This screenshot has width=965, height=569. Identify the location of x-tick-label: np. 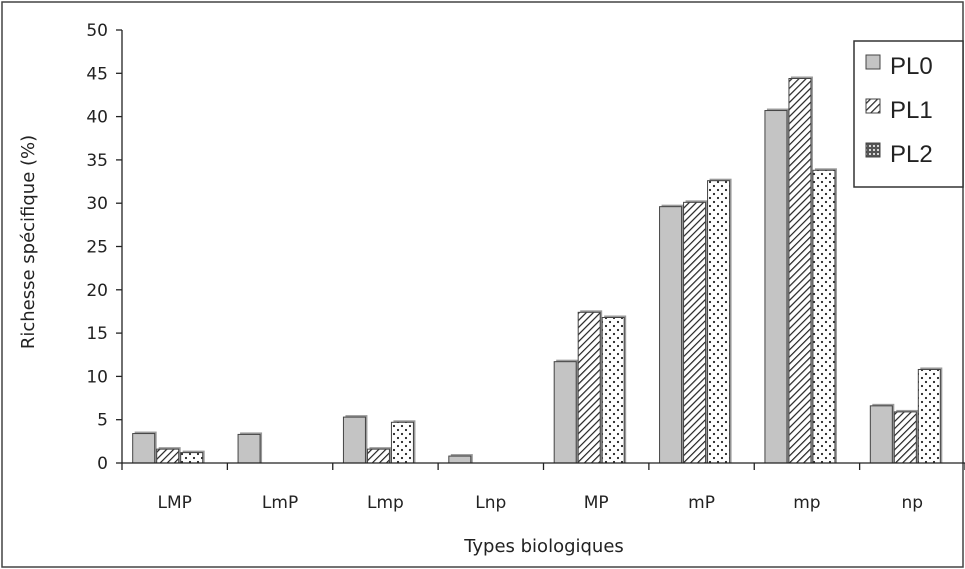
(913, 503).